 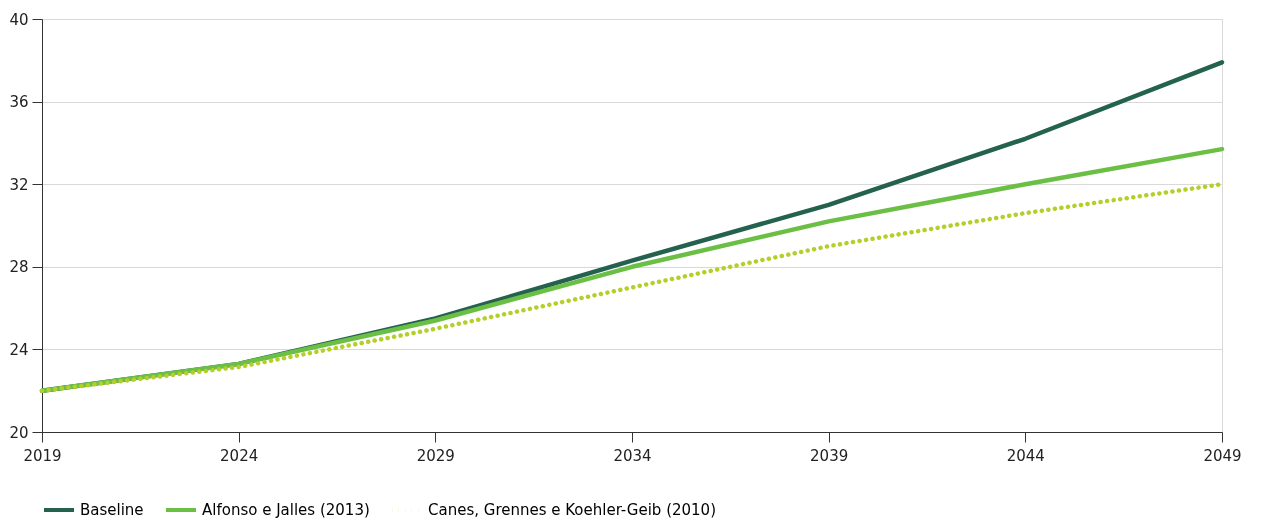 What do you see at coordinates (112, 510) in the screenshot?
I see `legend-label: Baseline` at bounding box center [112, 510].